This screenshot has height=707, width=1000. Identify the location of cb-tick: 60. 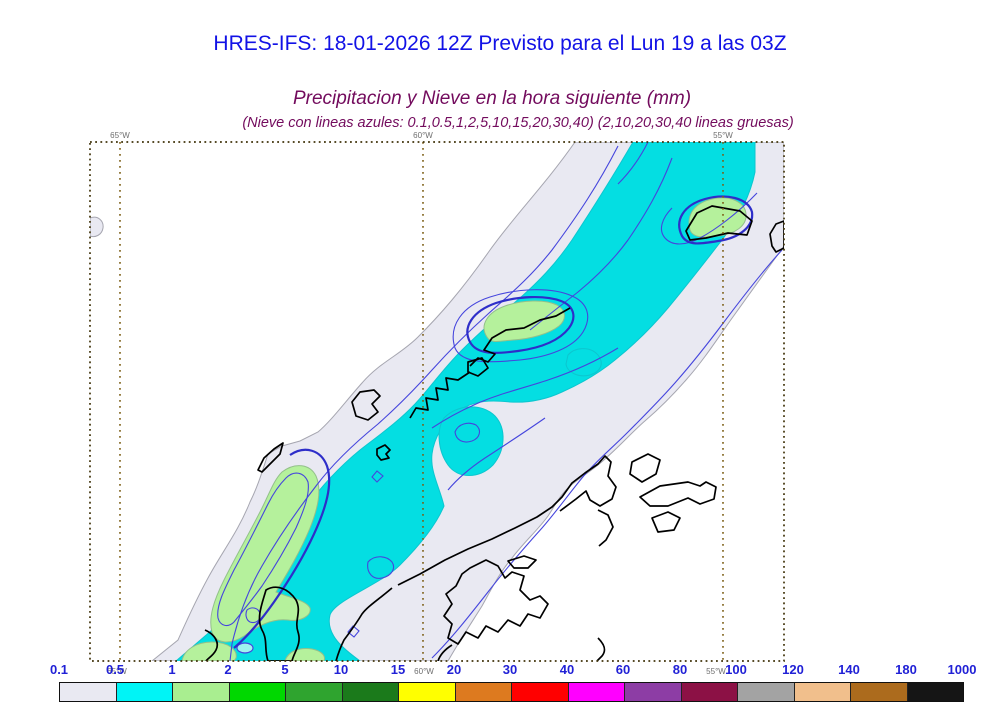
(623, 669).